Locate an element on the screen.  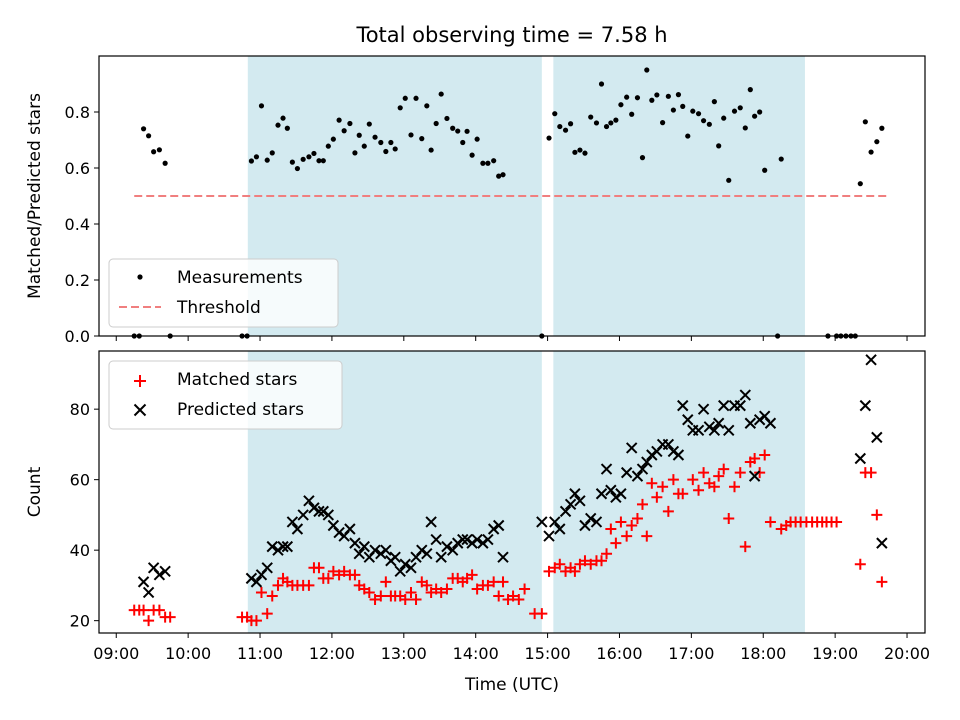
bot-ytick-label-1: 40 is located at coordinates (80, 550).